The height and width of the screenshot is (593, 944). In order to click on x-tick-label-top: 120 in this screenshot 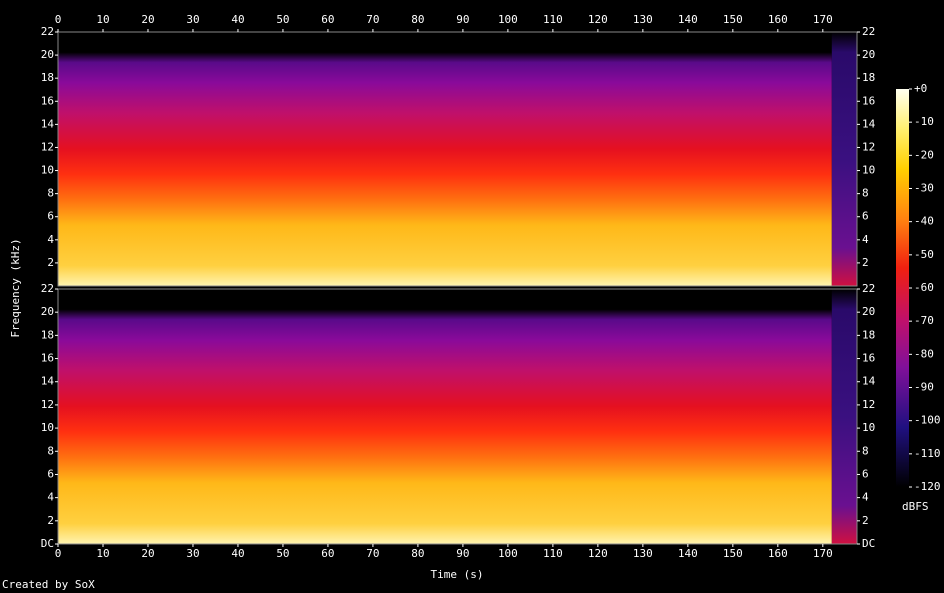, I will do `click(598, 19)`.